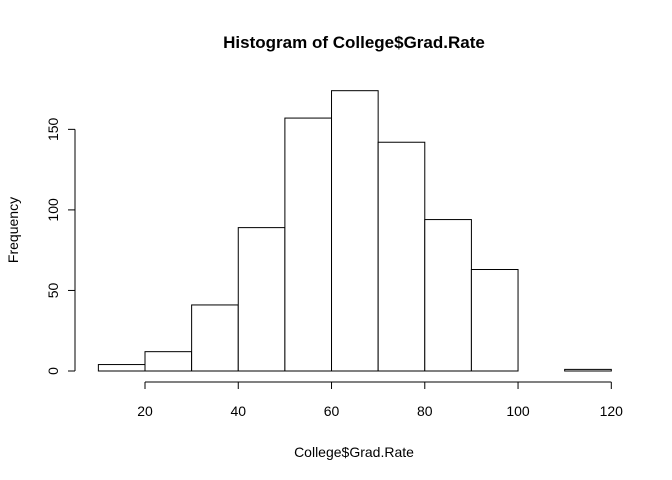  Describe the element at coordinates (425, 411) in the screenshot. I see `x-tick-label-80: 80` at that location.